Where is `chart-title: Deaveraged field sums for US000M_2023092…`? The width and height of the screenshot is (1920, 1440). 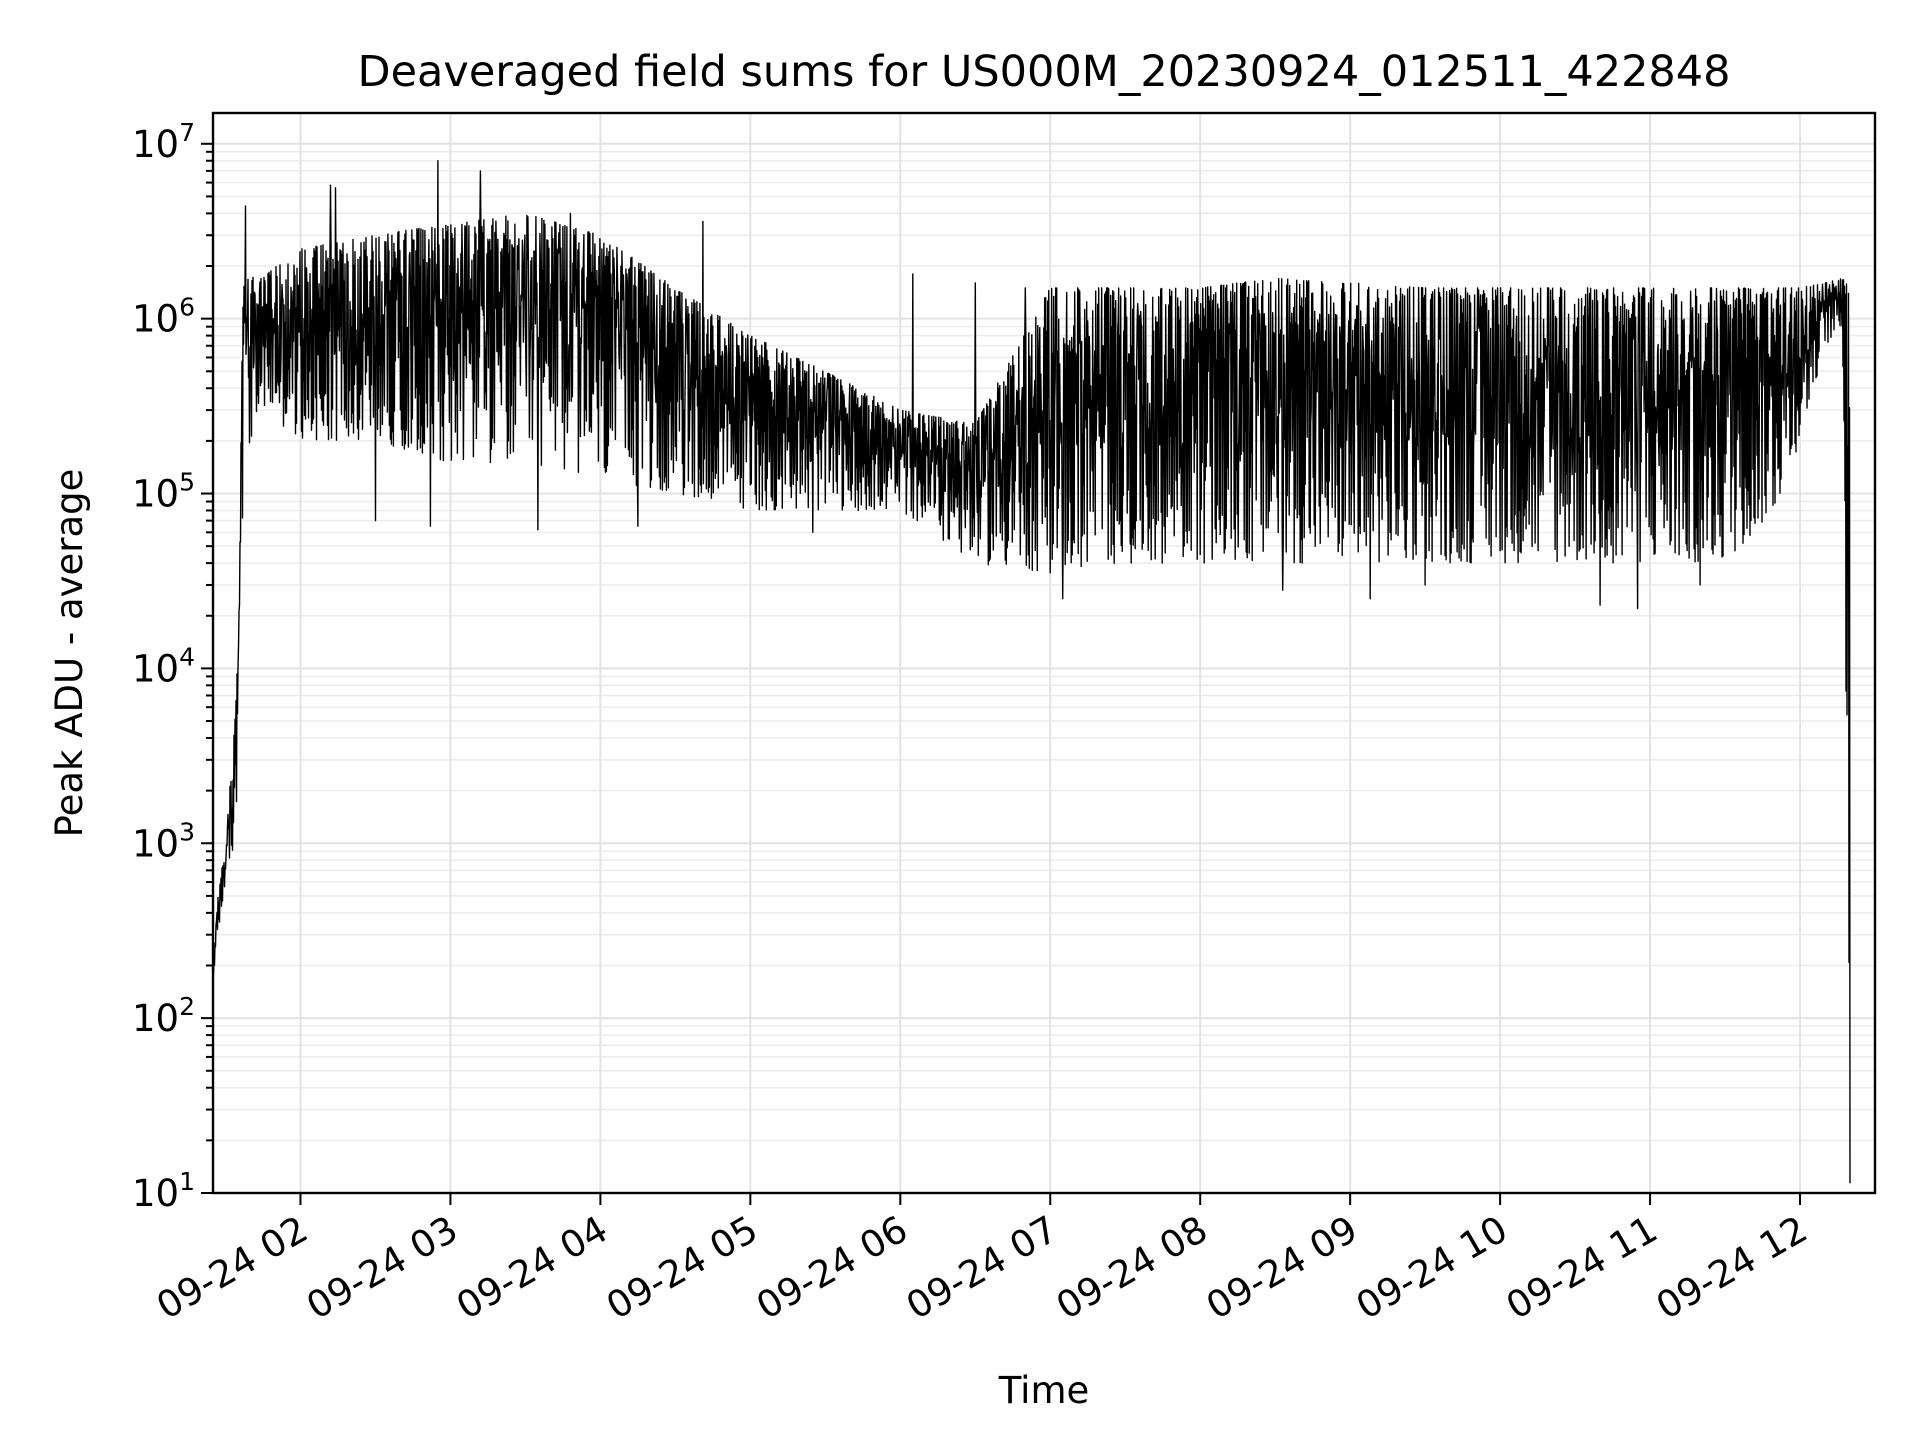
chart-title: Deaveraged field sums for US000M_2023092… is located at coordinates (1043, 72).